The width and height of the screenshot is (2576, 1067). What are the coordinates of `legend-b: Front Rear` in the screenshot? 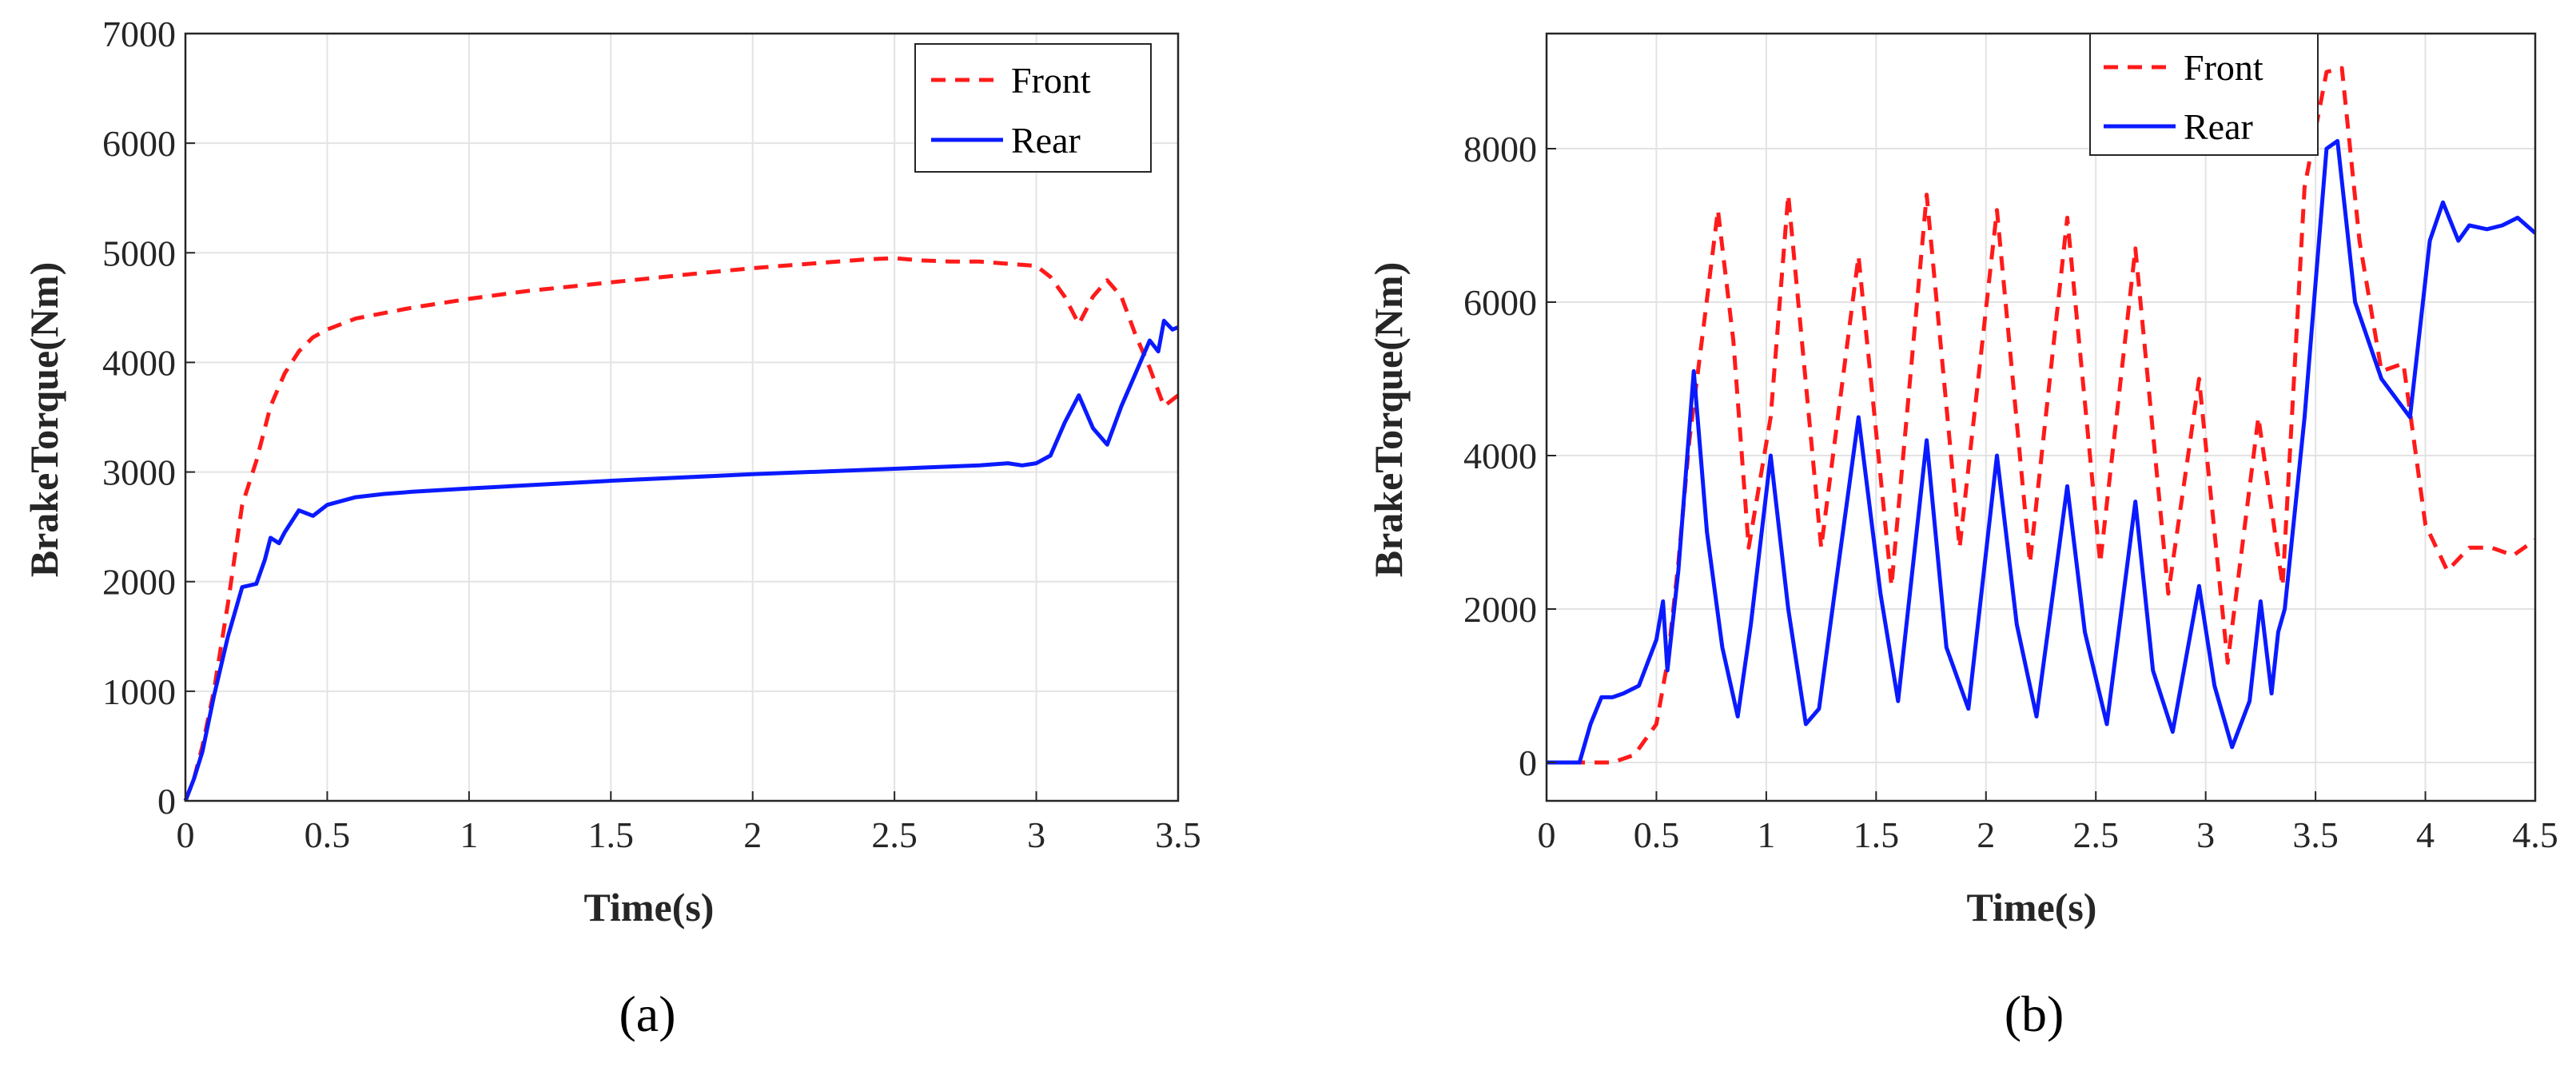 It's located at (2204, 94).